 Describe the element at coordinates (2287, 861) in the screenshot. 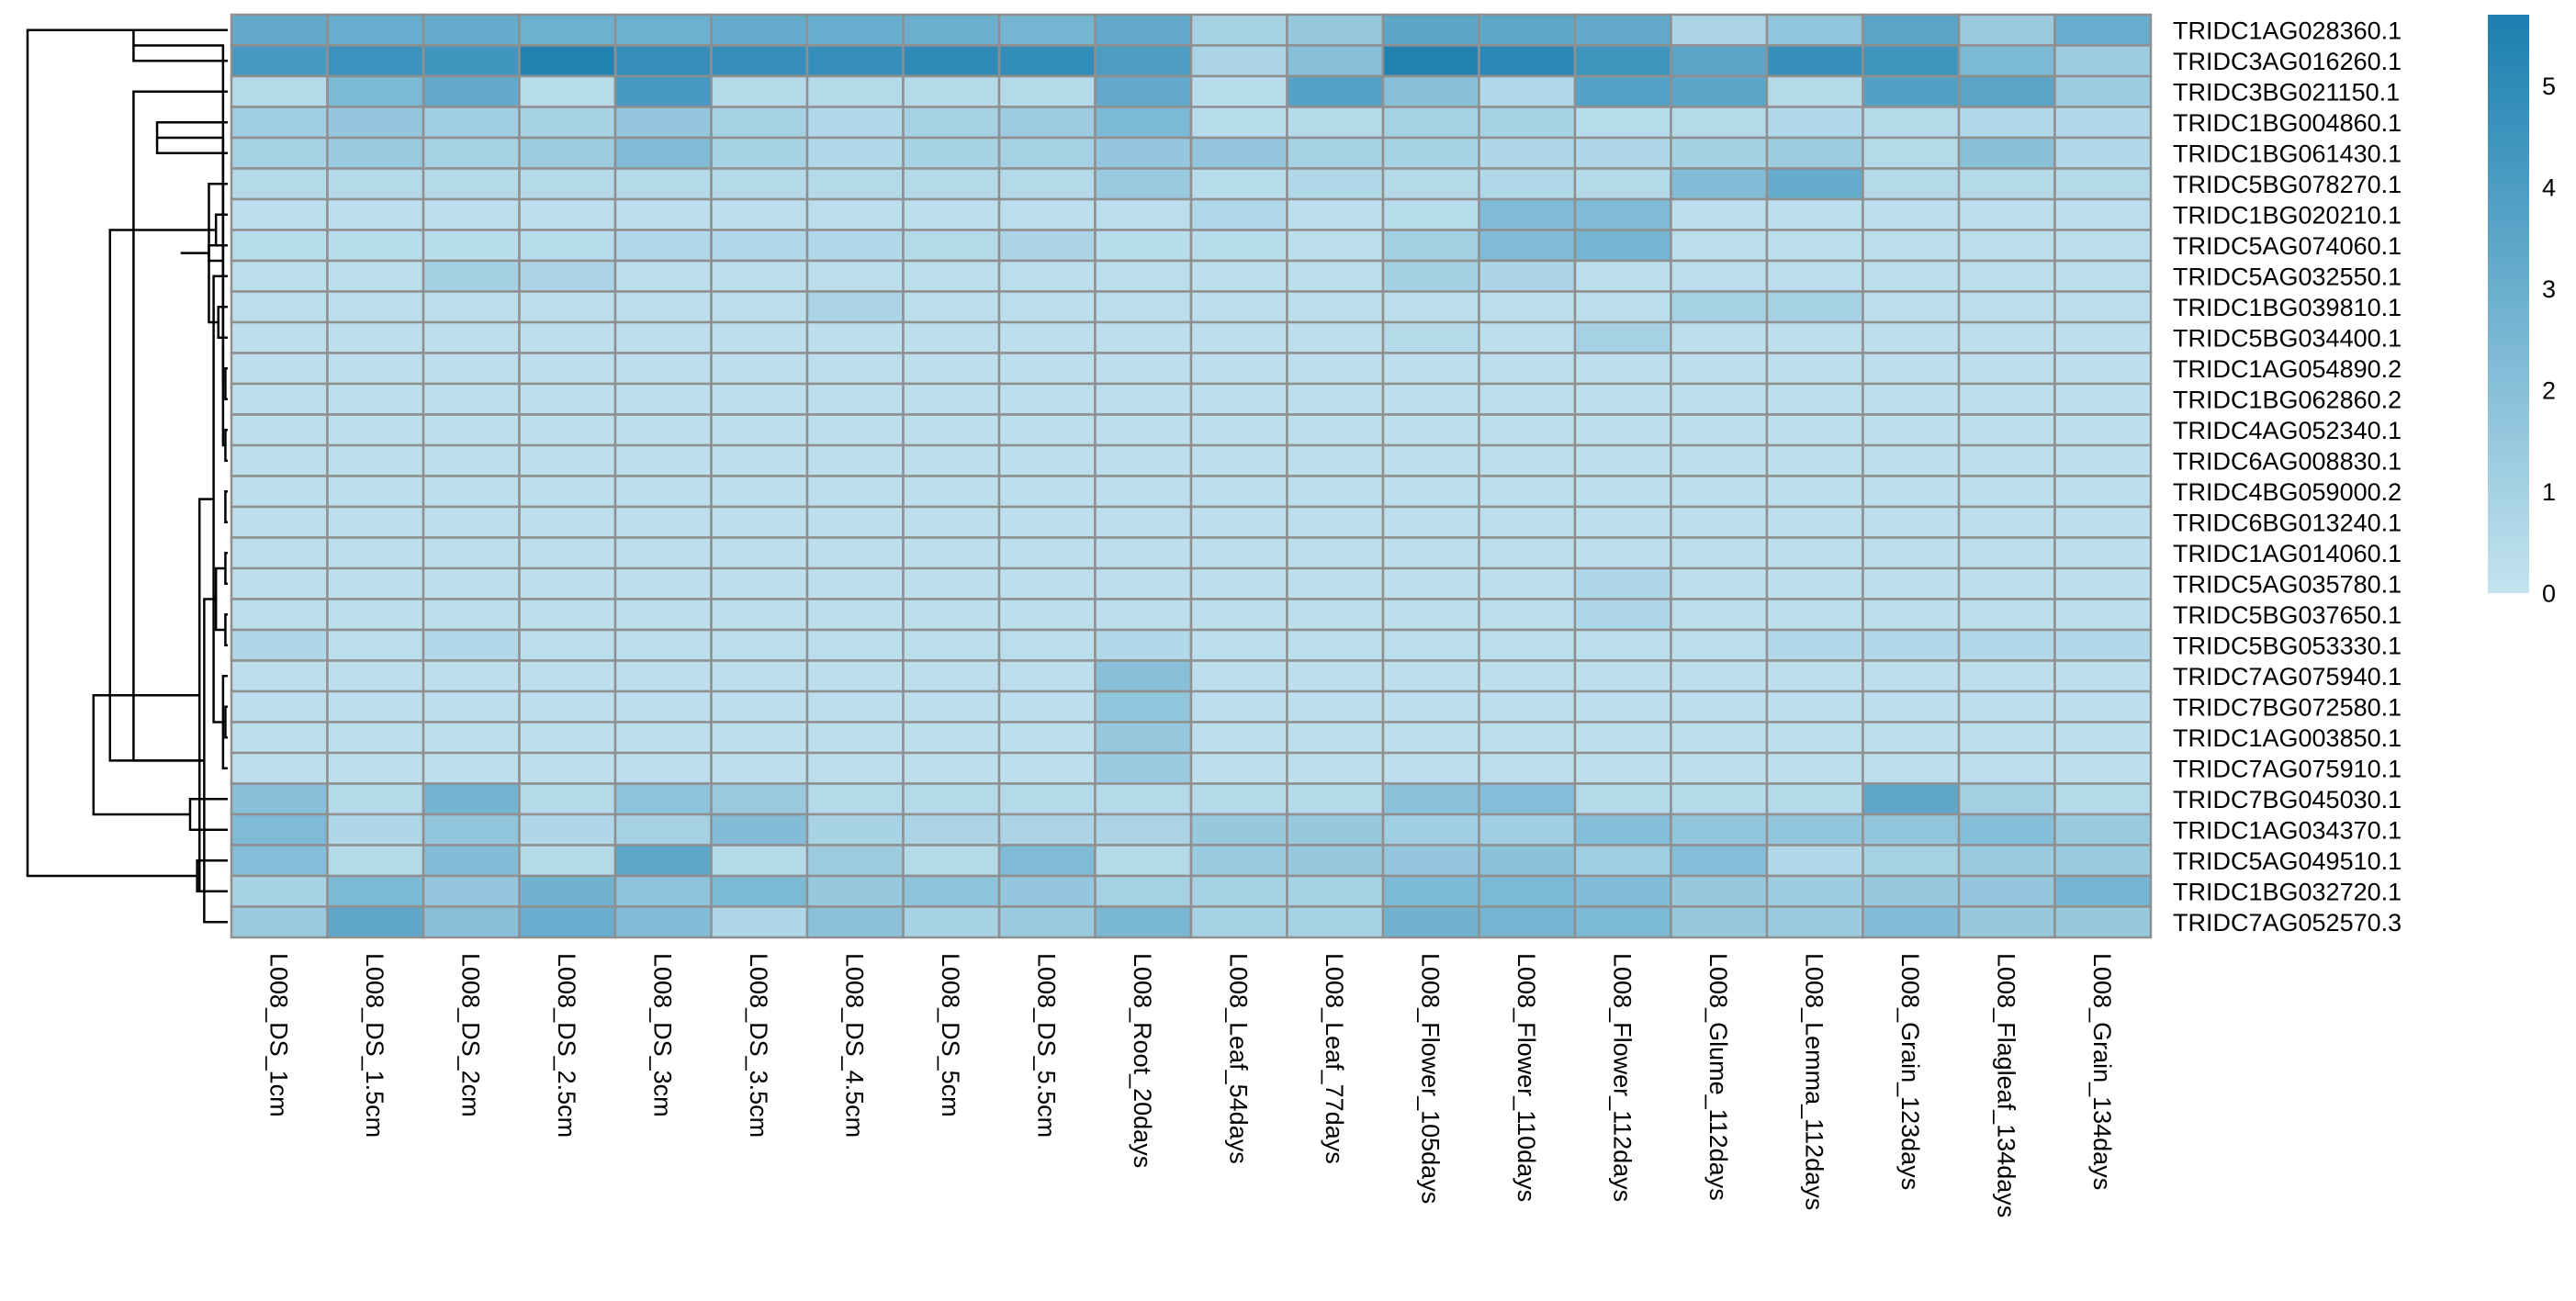

I see `row-label: TRIDC5AG049510.1` at that location.